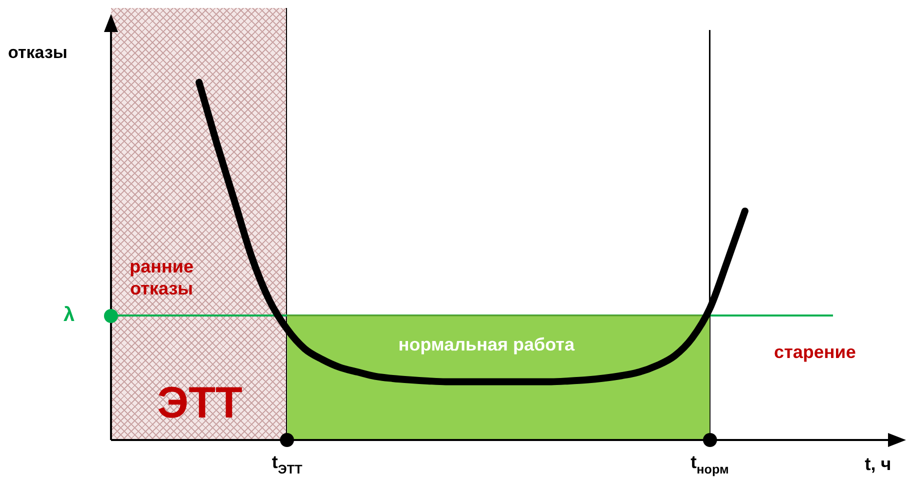 This screenshot has height=479, width=916. I want to click on y-axis-title: отказы, so click(38, 52).